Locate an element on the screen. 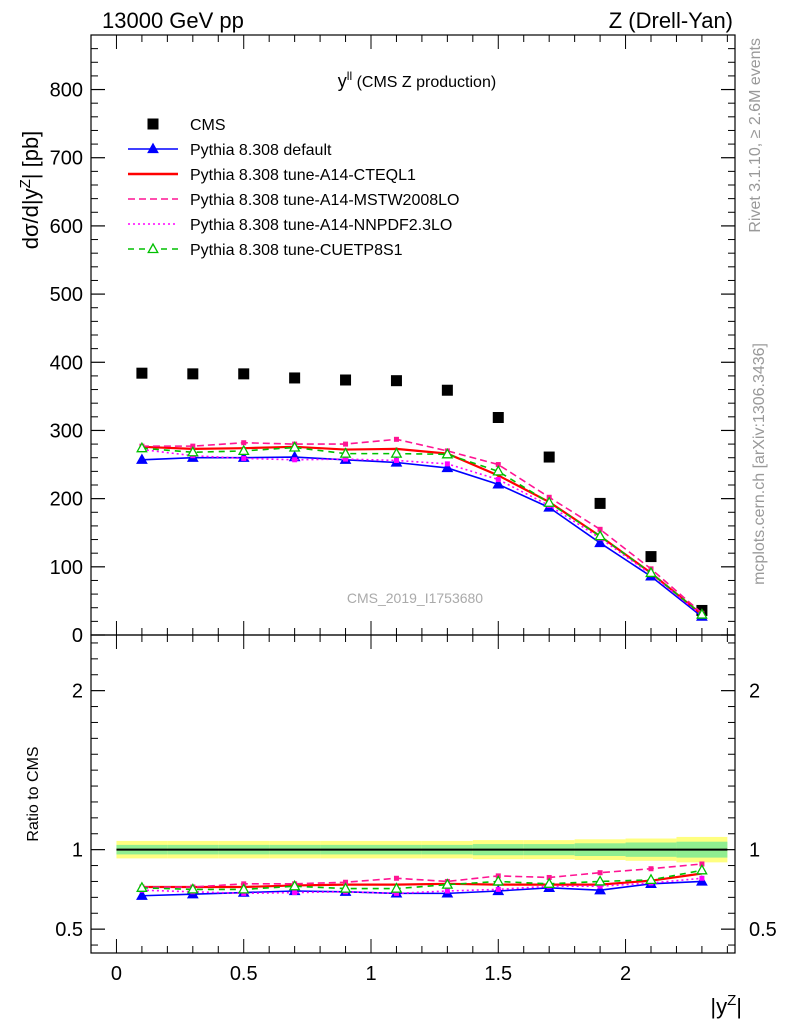 The image size is (786, 1024). ratio-series-group is located at coordinates (422, 880).